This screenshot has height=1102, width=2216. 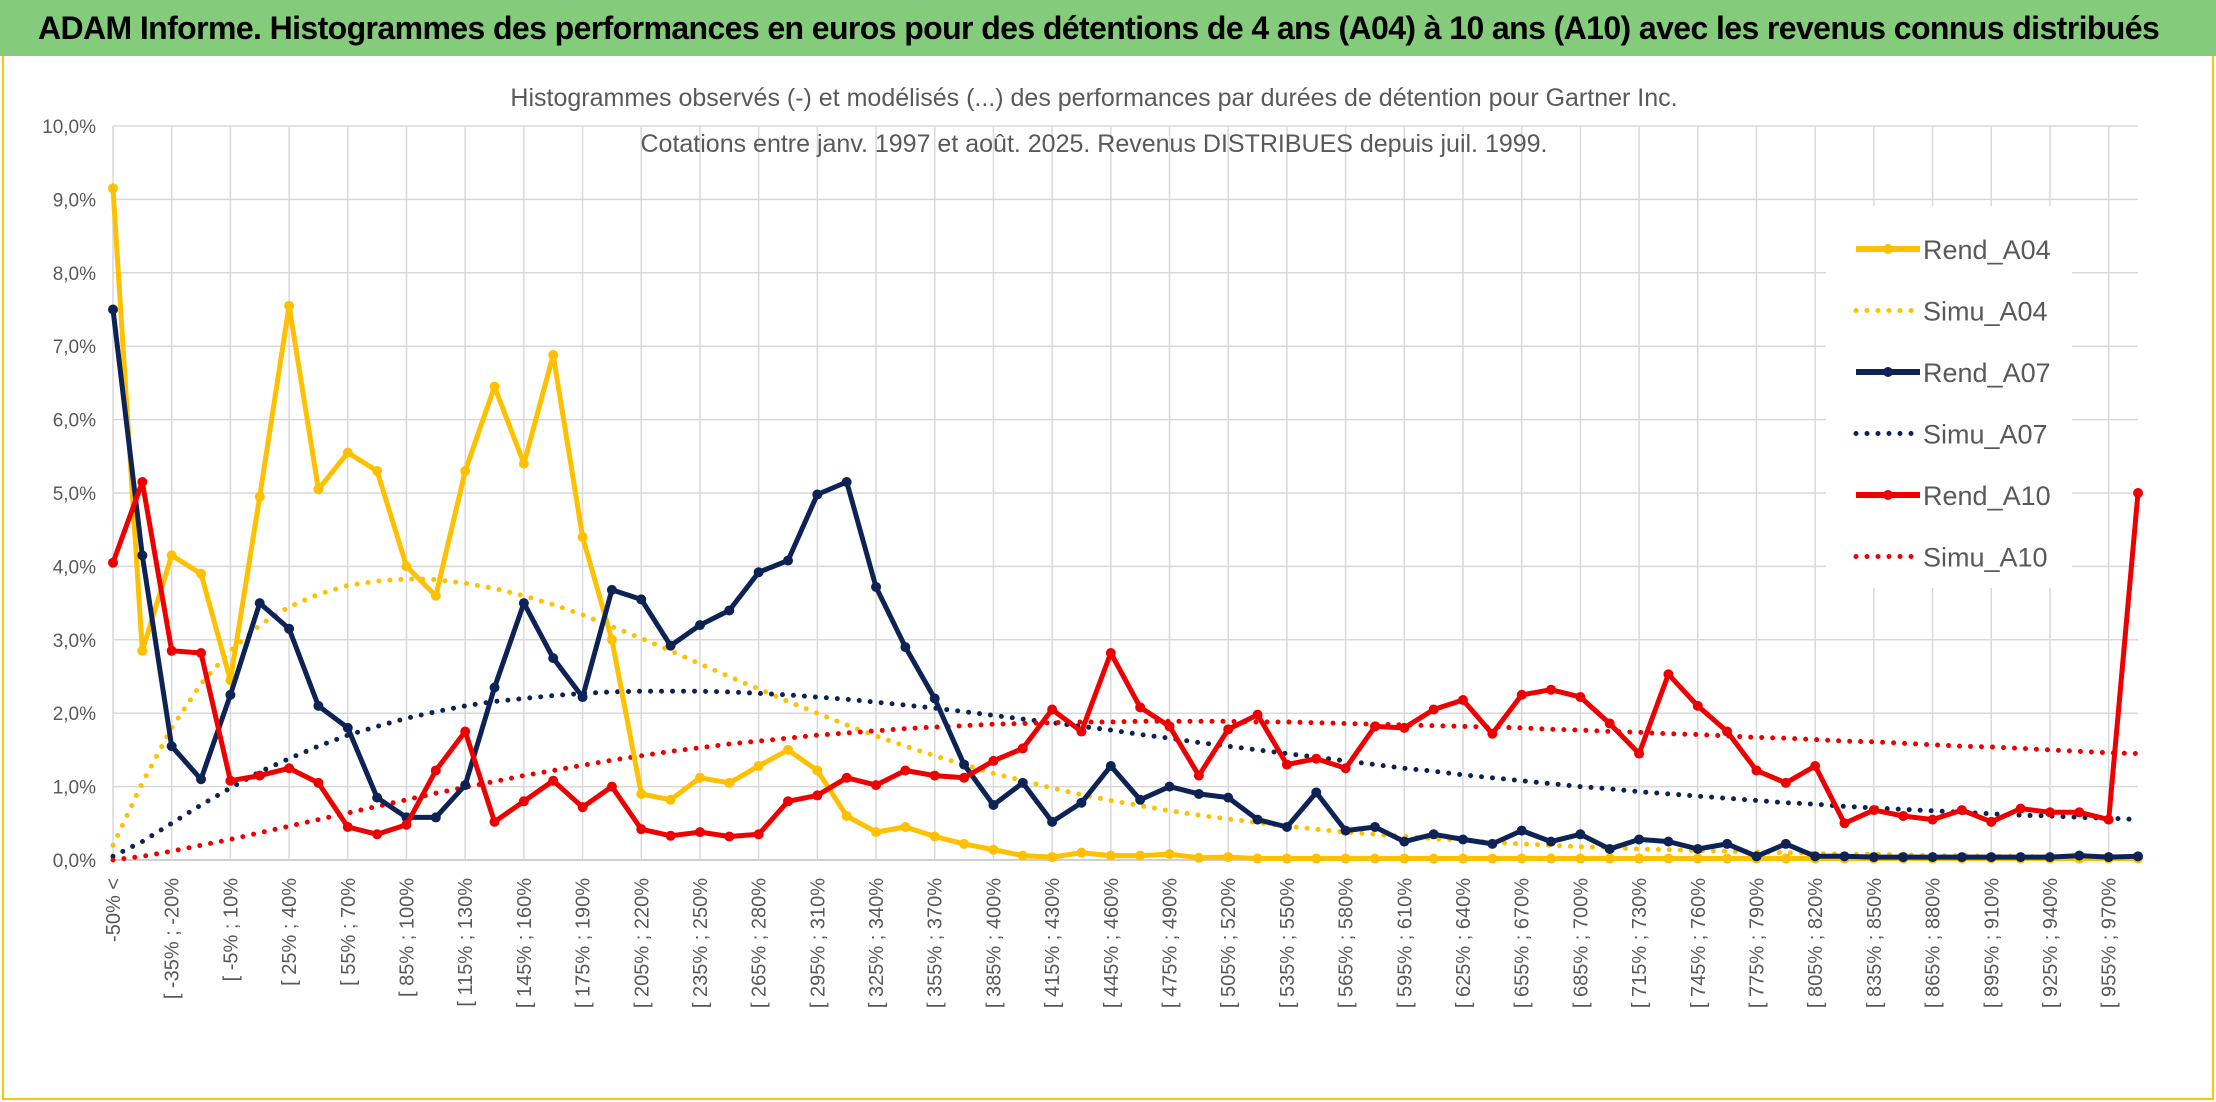 What do you see at coordinates (818, 943) in the screenshot?
I see `x-tick-label: [ 295% ; 310%` at bounding box center [818, 943].